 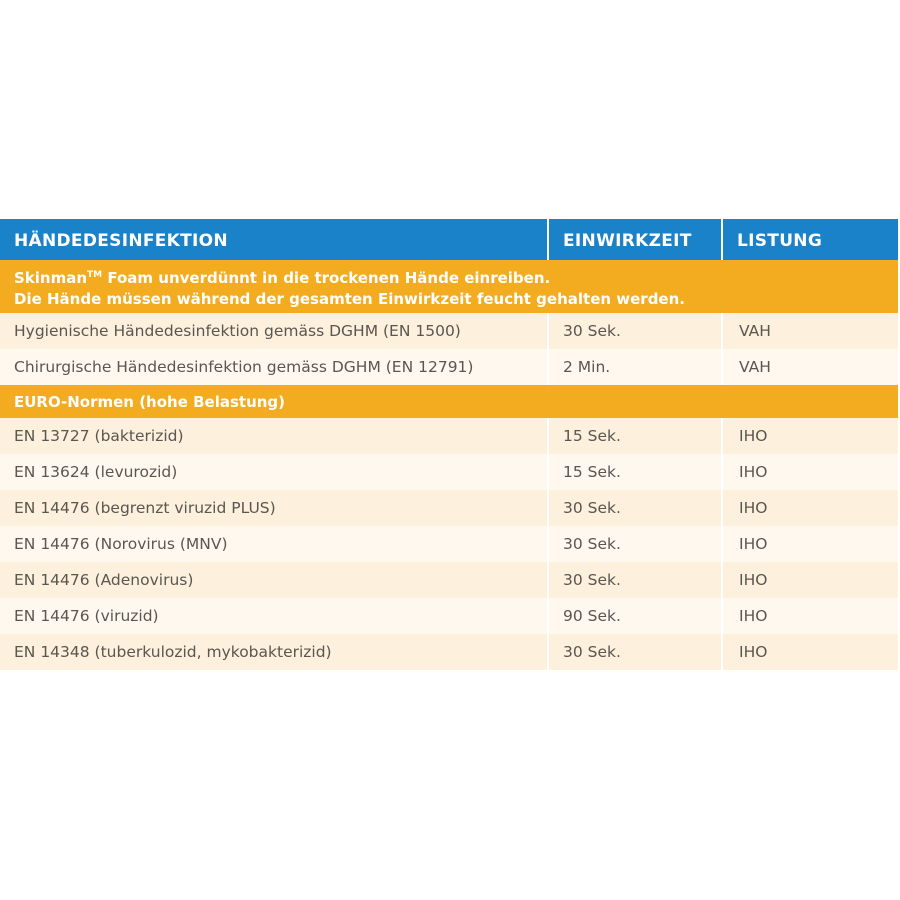 I want to click on header-haendedesinfektion: HÄNDEDESINFEKTION, so click(x=274, y=239).